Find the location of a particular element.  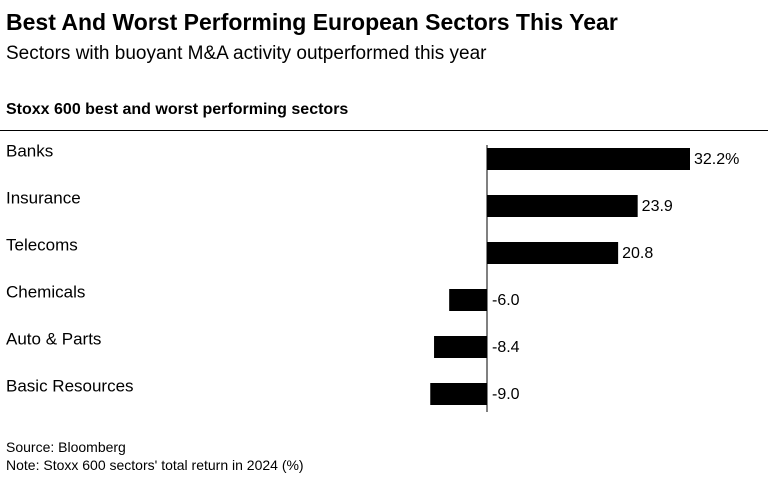

bar-auto-parts is located at coordinates (460, 347).